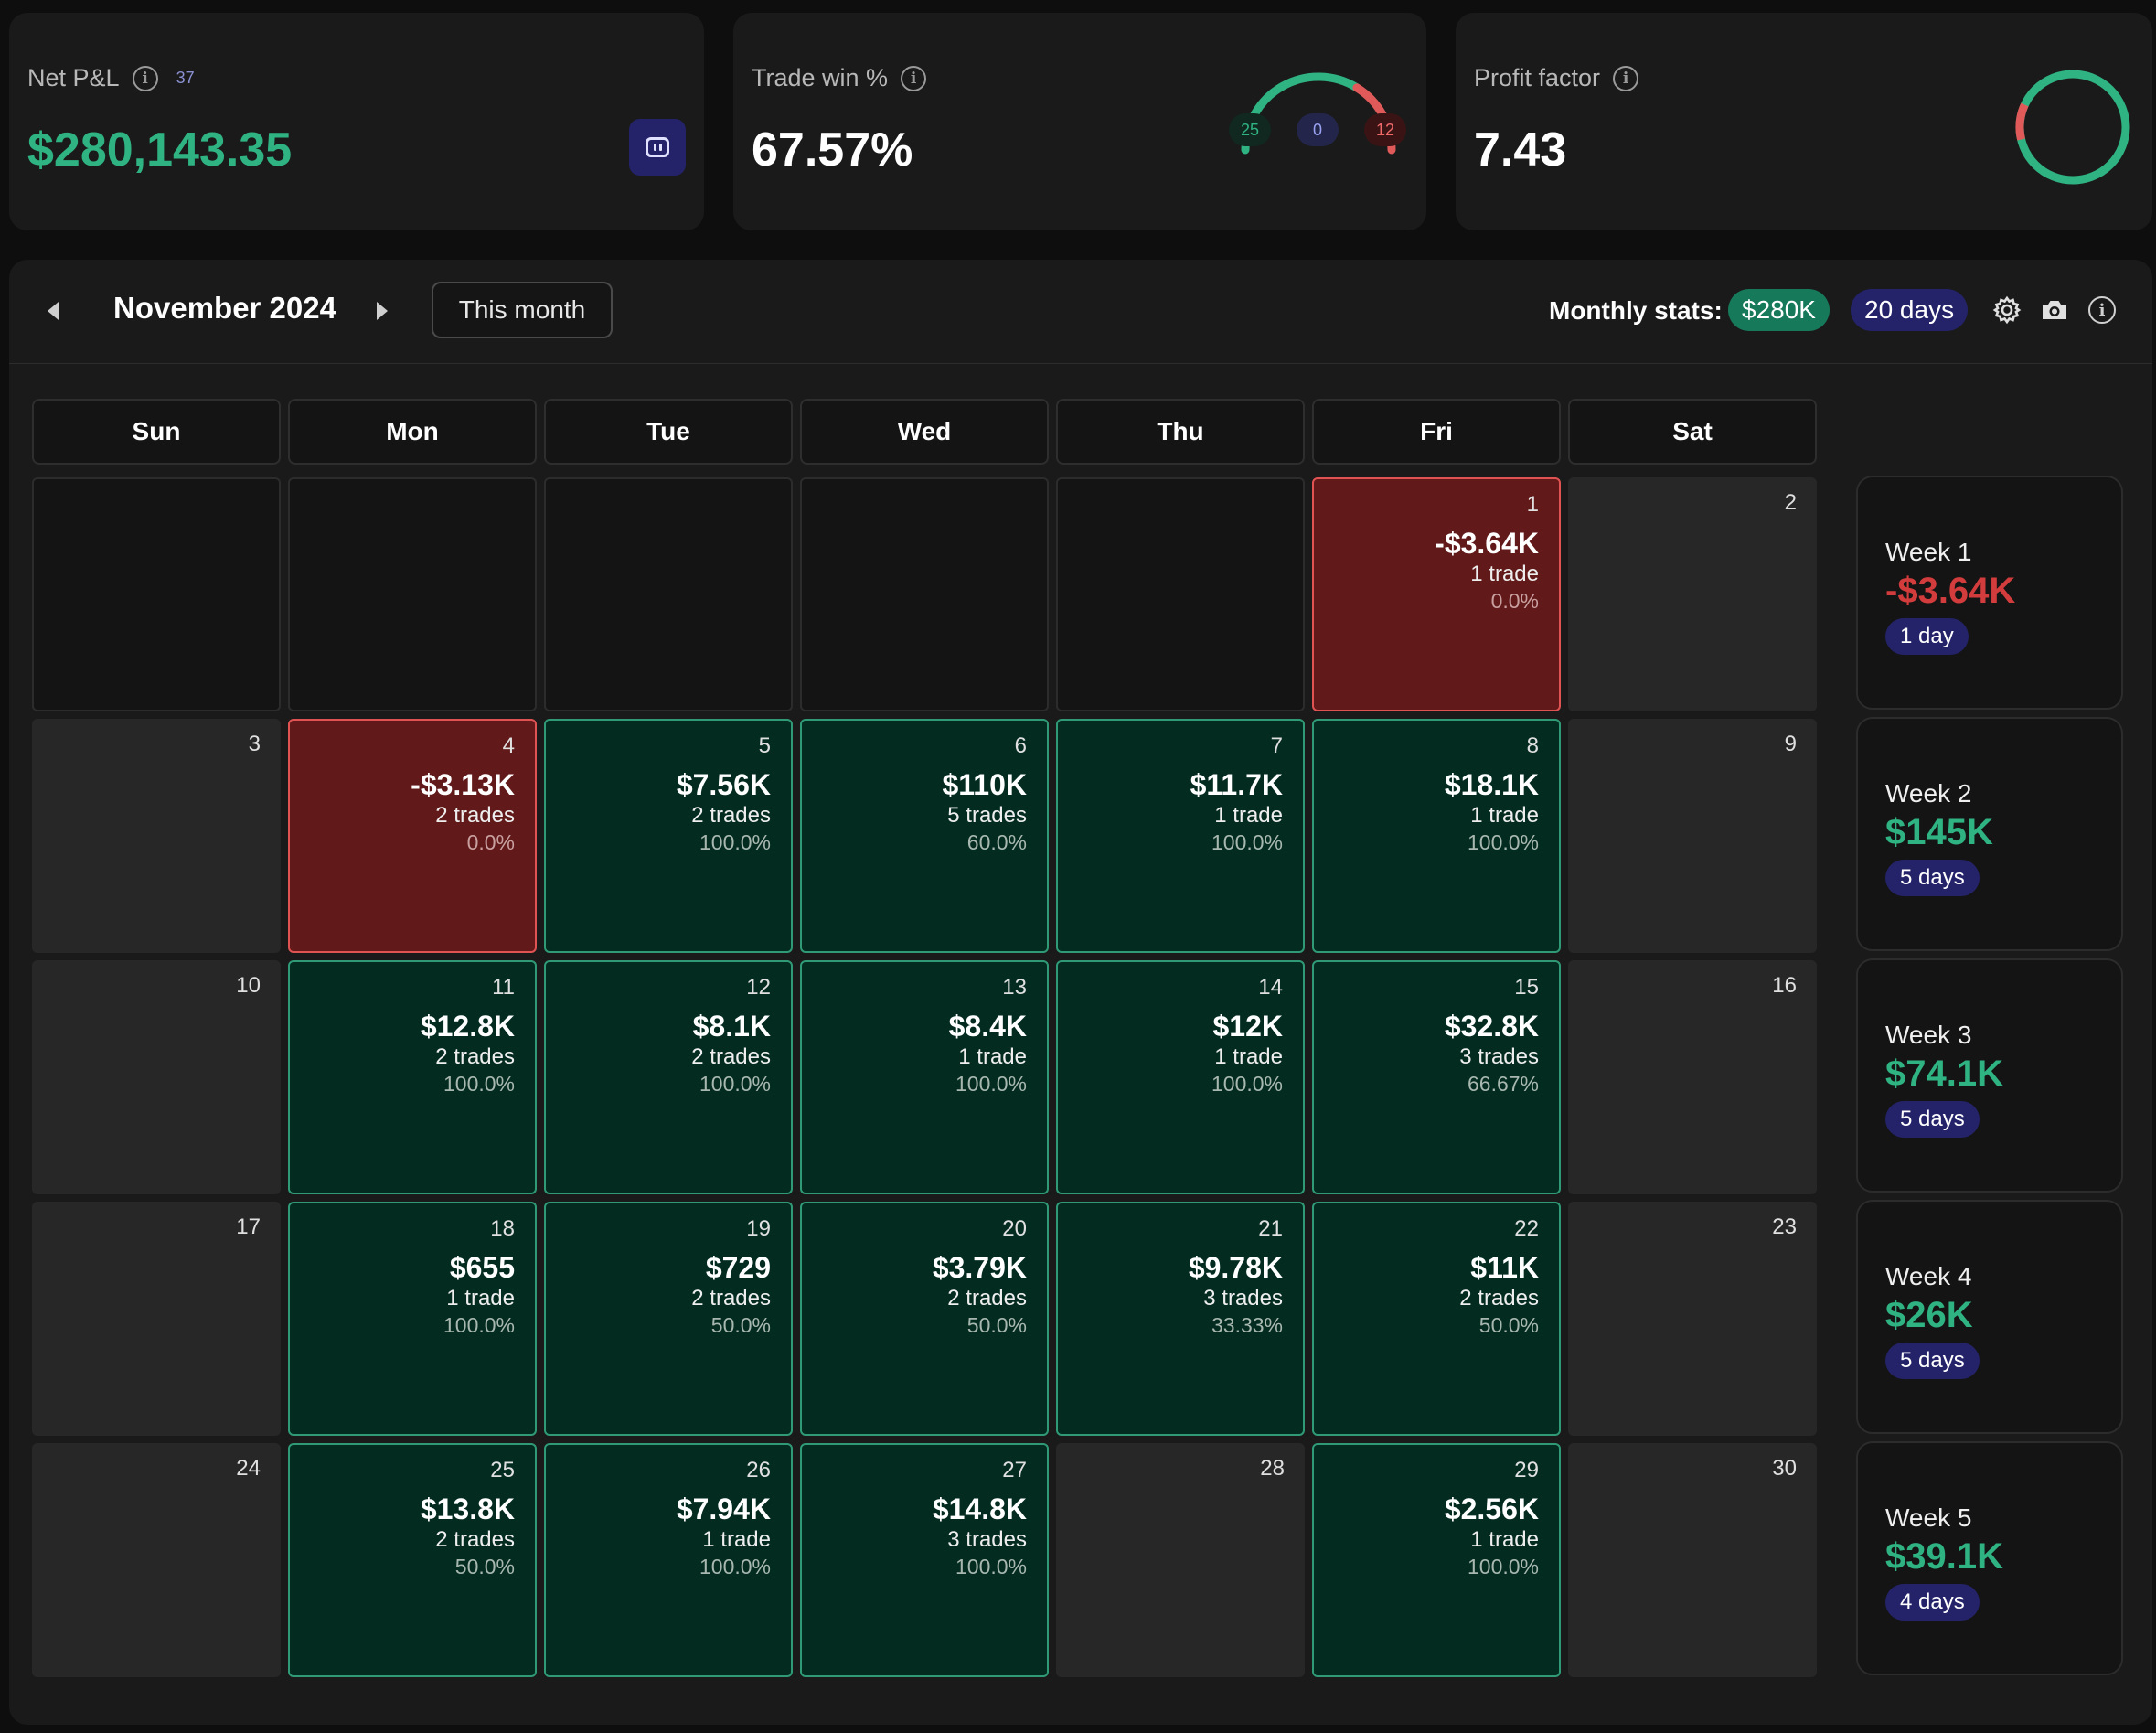 This screenshot has width=2156, height=1733. I want to click on calendar-day-cell: 19 $729 2 trades 50.0%, so click(668, 1319).